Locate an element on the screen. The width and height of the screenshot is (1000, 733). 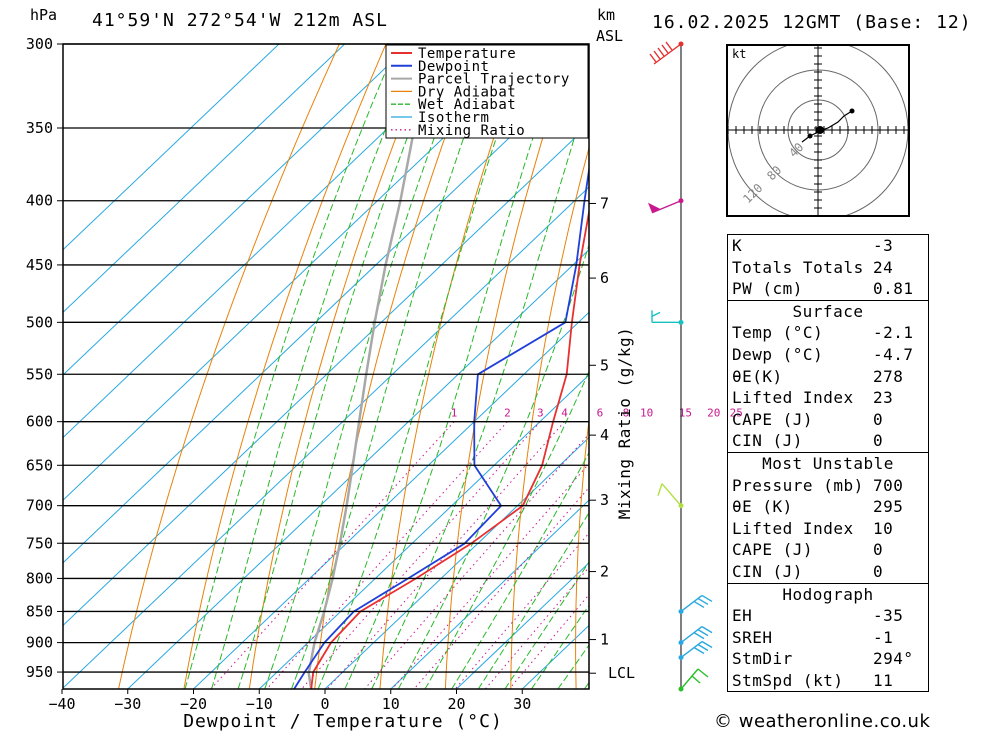
pressure-tick-label: 500 is located at coordinates (39, 322).